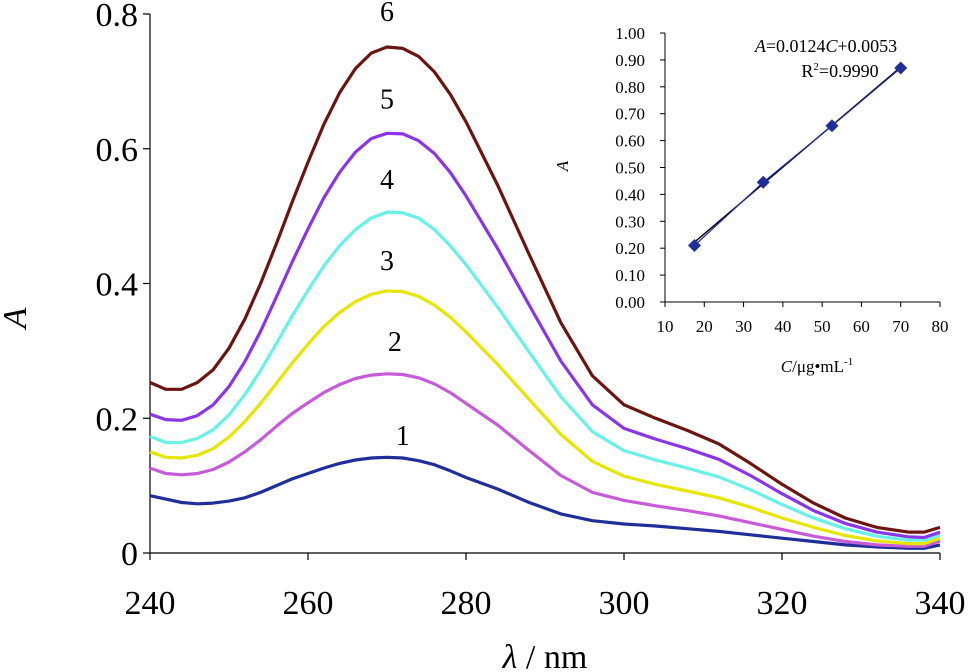 This screenshot has width=969, height=672. Describe the element at coordinates (387, 180) in the screenshot. I see `curve-label-4: 4` at that location.